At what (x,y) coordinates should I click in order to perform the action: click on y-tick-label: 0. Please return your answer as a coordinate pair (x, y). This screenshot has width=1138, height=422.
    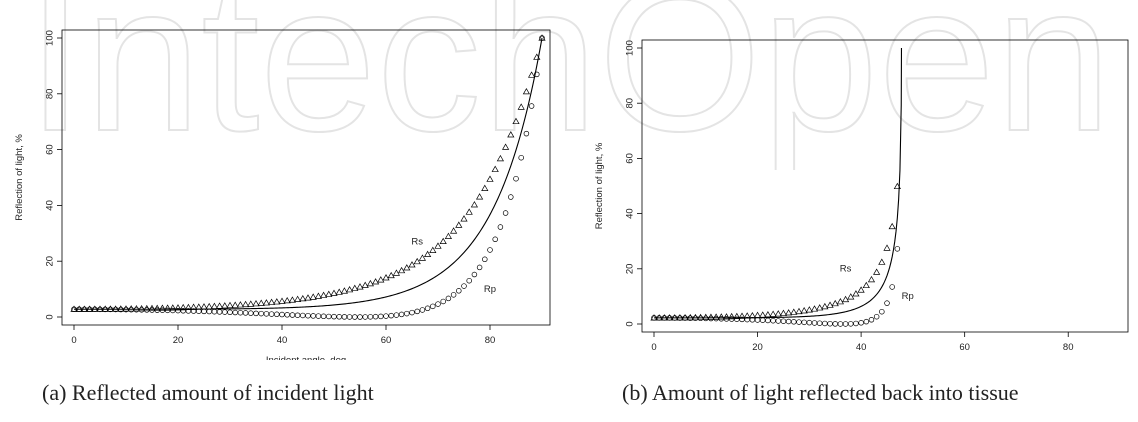
    Looking at the image, I should click on (50, 316).